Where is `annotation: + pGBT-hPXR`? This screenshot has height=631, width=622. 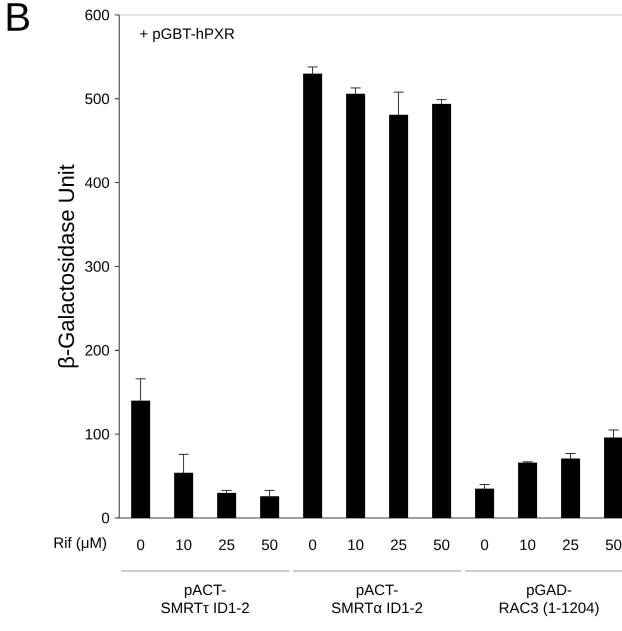
annotation: + pGBT-hPXR is located at coordinates (187, 35).